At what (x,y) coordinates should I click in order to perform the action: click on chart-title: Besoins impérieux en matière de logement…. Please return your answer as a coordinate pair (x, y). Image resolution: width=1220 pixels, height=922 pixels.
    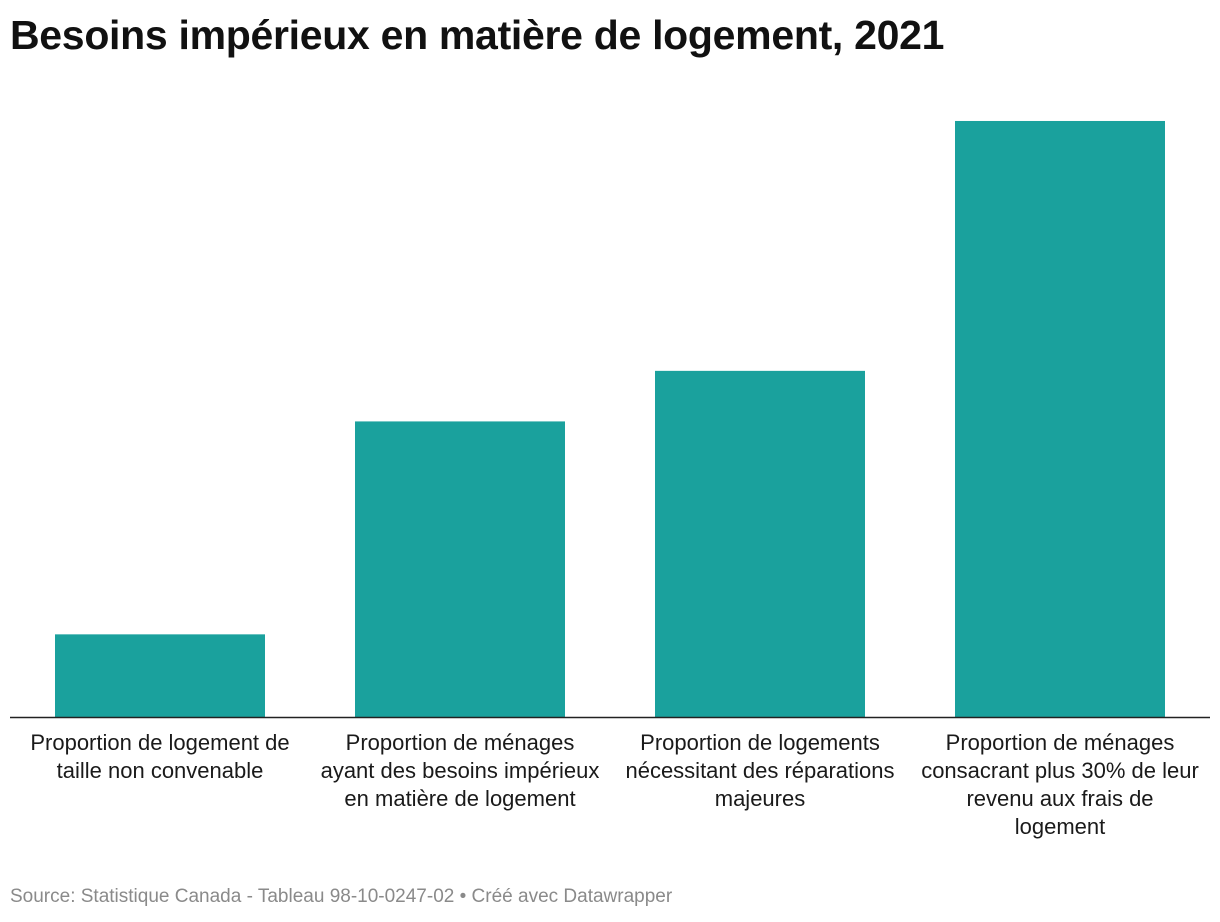
    Looking at the image, I should click on (477, 35).